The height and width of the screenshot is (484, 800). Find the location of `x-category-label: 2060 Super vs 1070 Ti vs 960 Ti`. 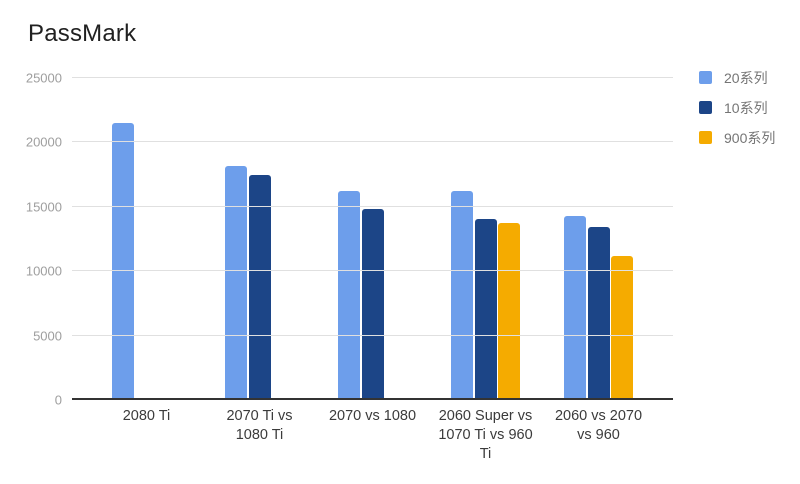

x-category-label: 2060 Super vs 1070 Ti vs 960 Ti is located at coordinates (485, 435).